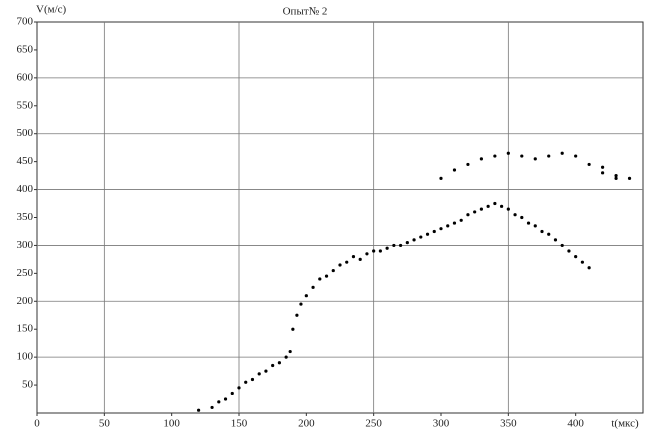 The height and width of the screenshot is (432, 655). What do you see at coordinates (25, 49) in the screenshot?
I see `y-tick-label: 650` at bounding box center [25, 49].